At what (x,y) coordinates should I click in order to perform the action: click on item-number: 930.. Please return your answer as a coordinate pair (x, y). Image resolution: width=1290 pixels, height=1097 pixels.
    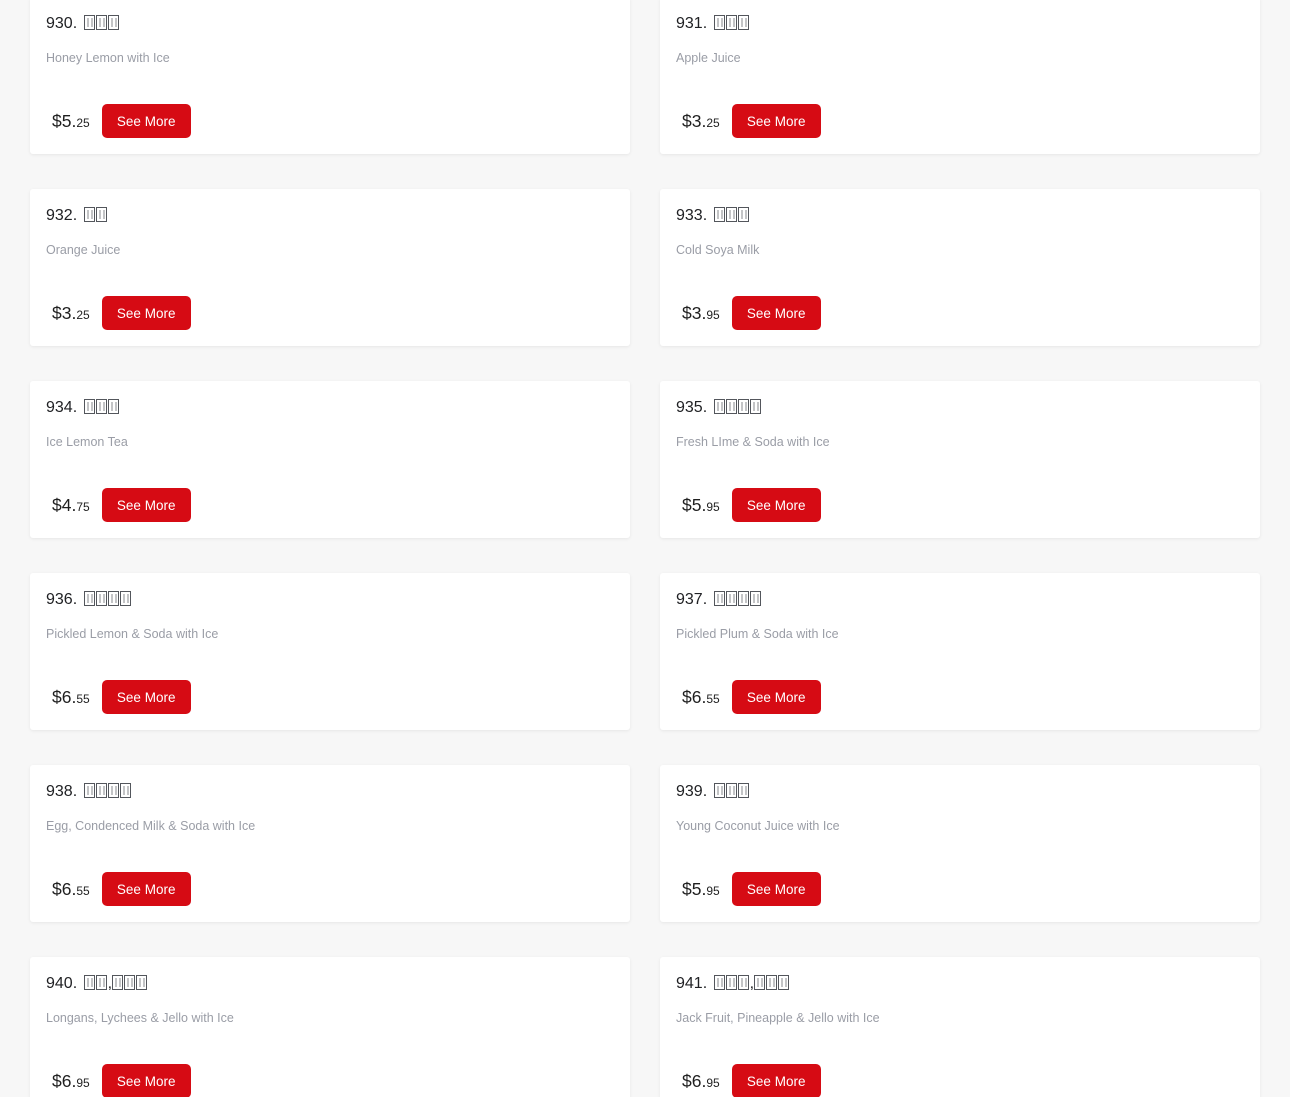
    Looking at the image, I should click on (62, 23).